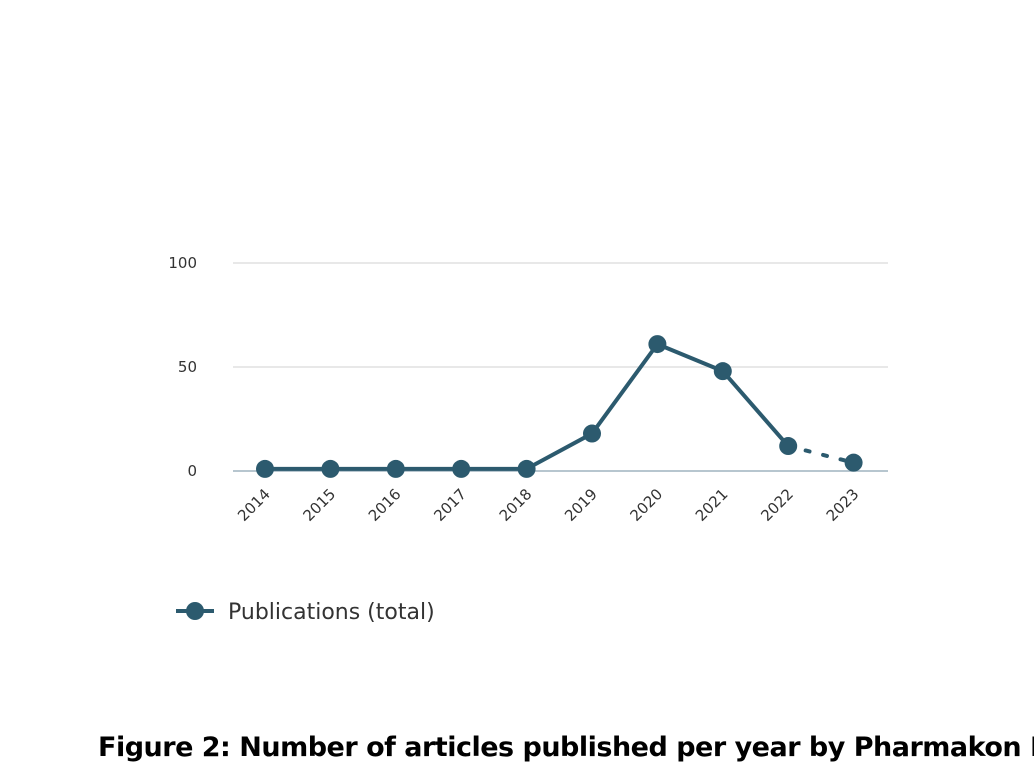 This screenshot has width=1034, height=772. Describe the element at coordinates (548, 505) in the screenshot. I see `x-axis-ticks: 2014 2015 2016 2017 2018 2019 2020 2021 2022 2023` at that location.